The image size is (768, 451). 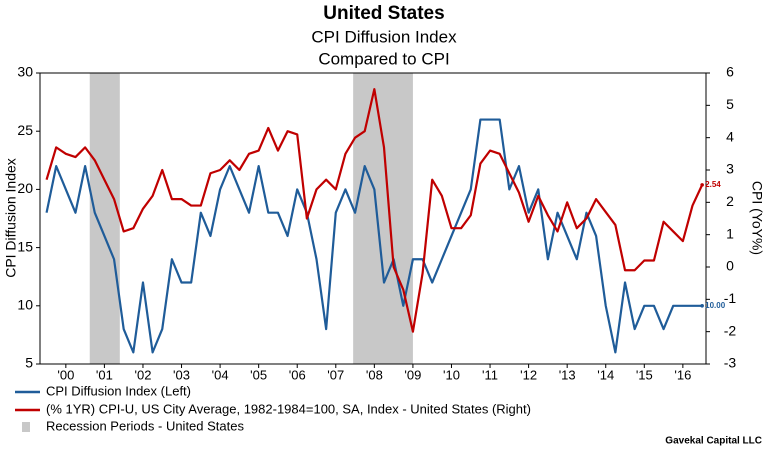 I want to click on x-tick-label: '01, so click(x=104, y=374).